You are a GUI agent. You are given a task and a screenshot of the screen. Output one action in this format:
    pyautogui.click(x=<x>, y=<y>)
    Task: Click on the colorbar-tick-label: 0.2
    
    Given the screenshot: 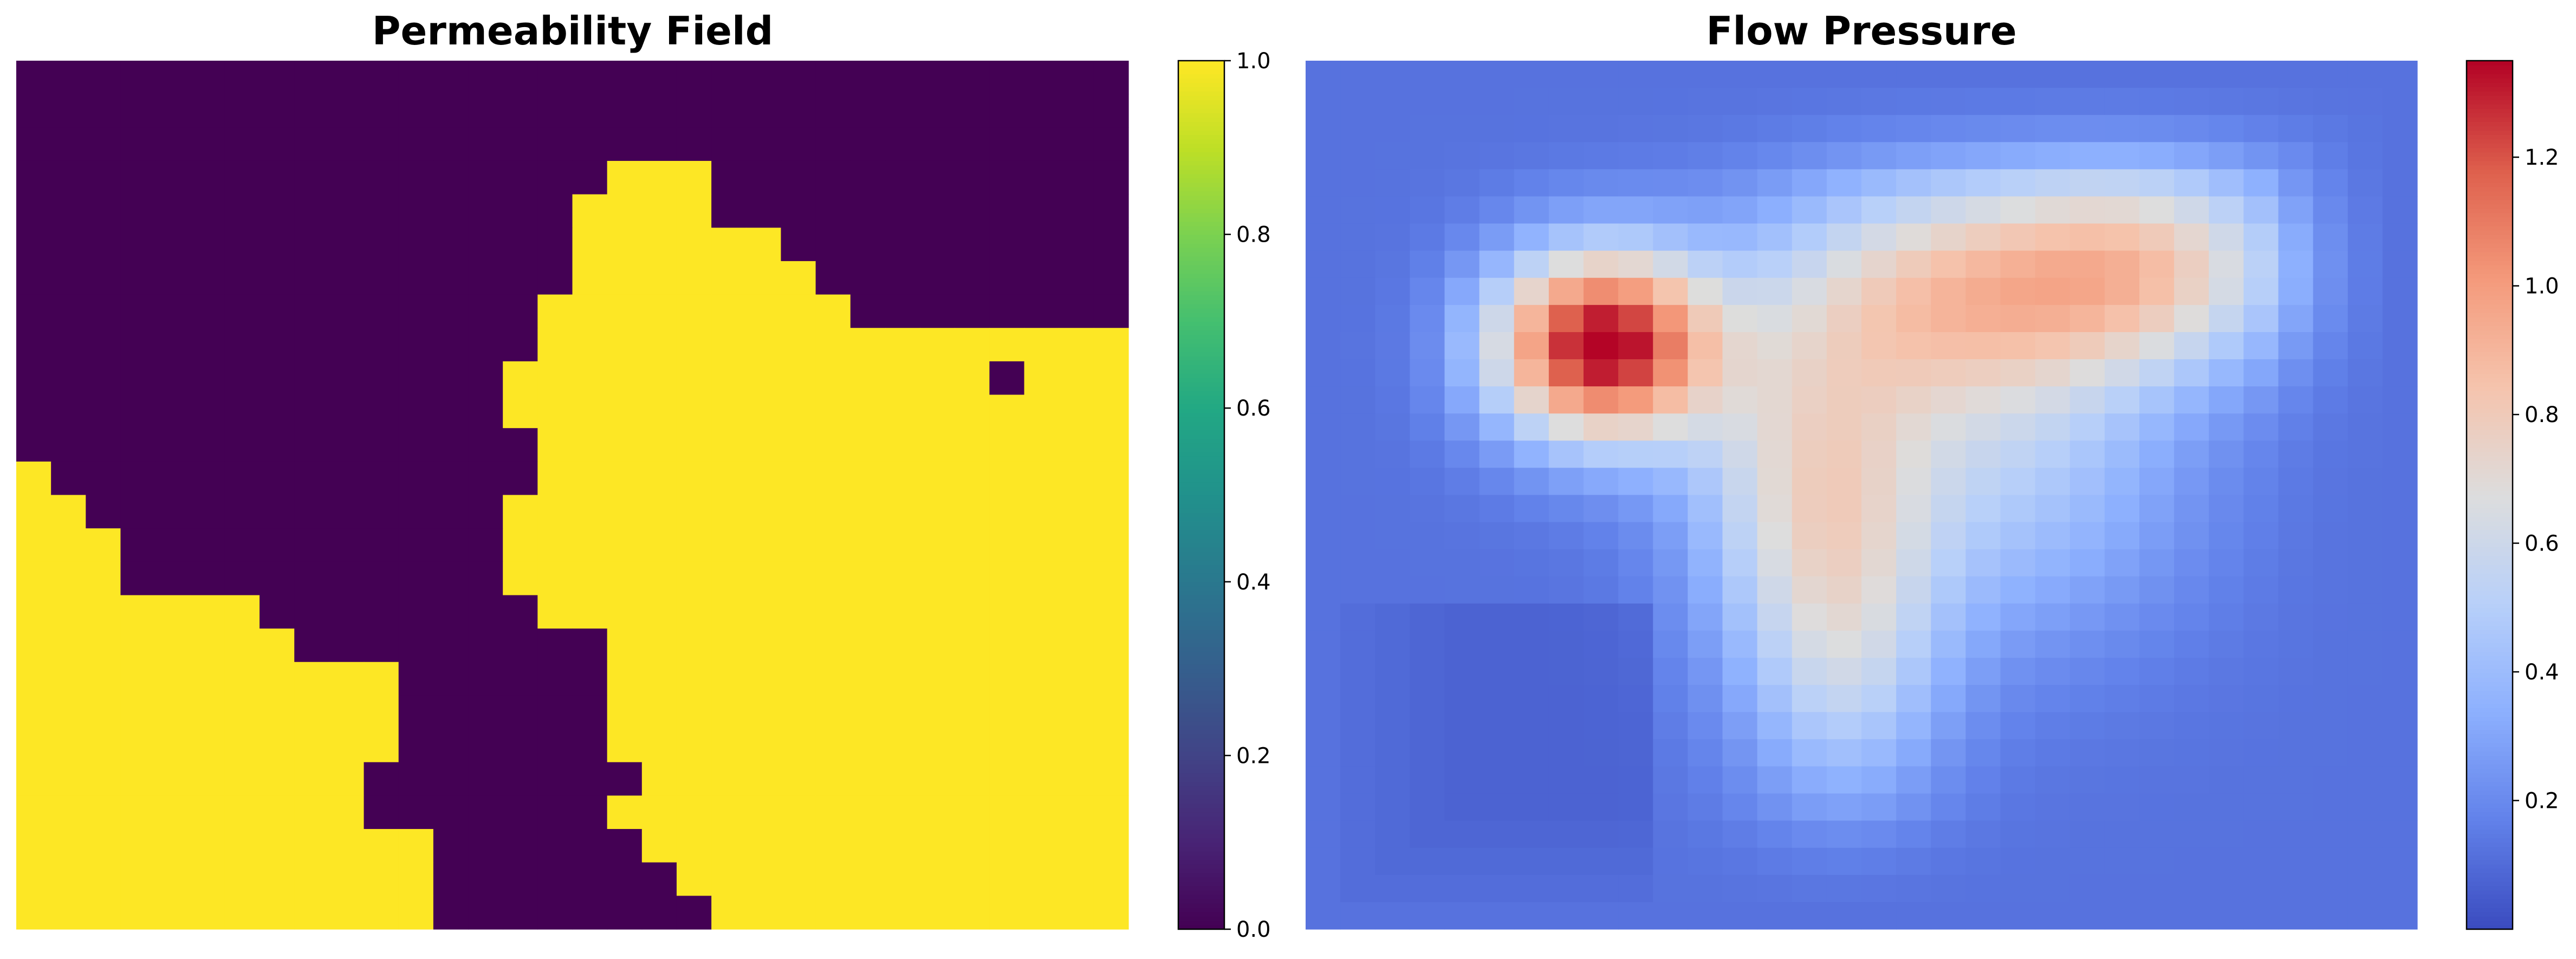 What is the action you would take?
    pyautogui.click(x=1253, y=755)
    